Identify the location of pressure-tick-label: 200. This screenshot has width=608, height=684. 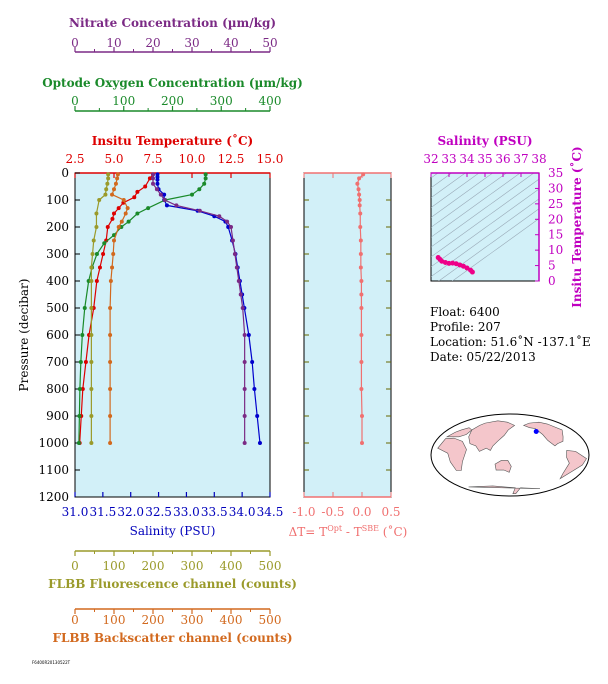
(57, 227).